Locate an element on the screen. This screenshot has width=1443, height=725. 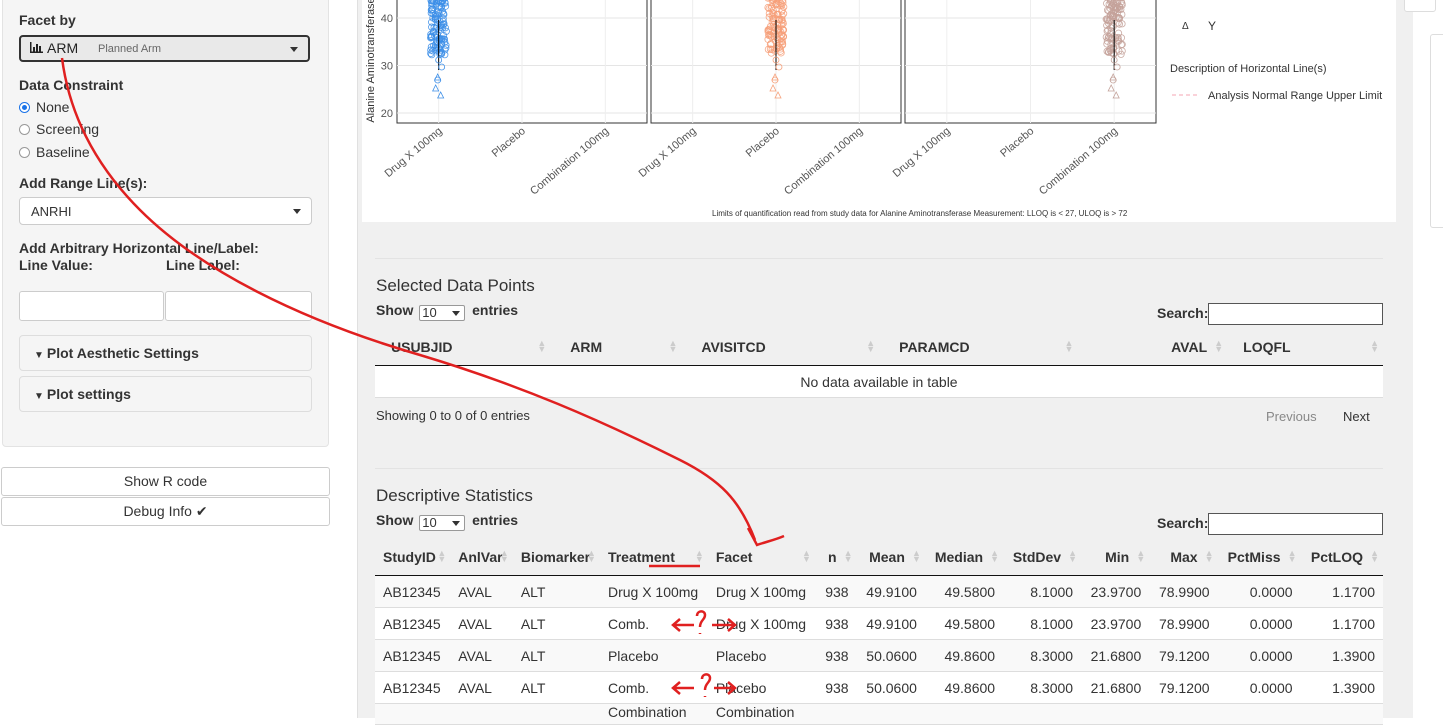
column-header: StudyID▲▼ is located at coordinates (412, 557).